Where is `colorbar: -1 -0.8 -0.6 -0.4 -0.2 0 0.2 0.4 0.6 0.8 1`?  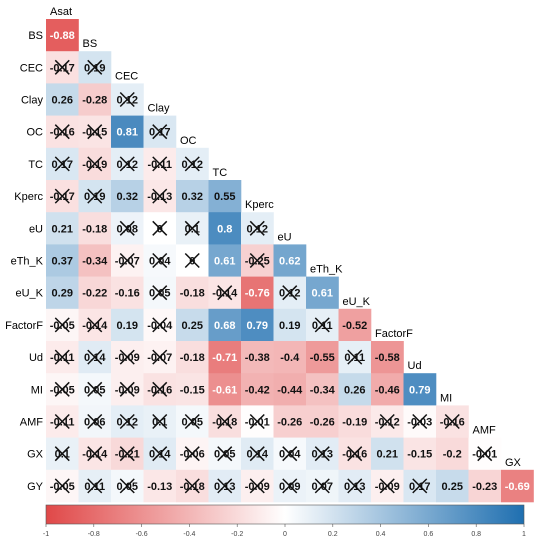
colorbar: -1 -0.8 -0.6 -0.4 -0.2 0 0.2 0.4 0.6 0.8 1 is located at coordinates (284, 521).